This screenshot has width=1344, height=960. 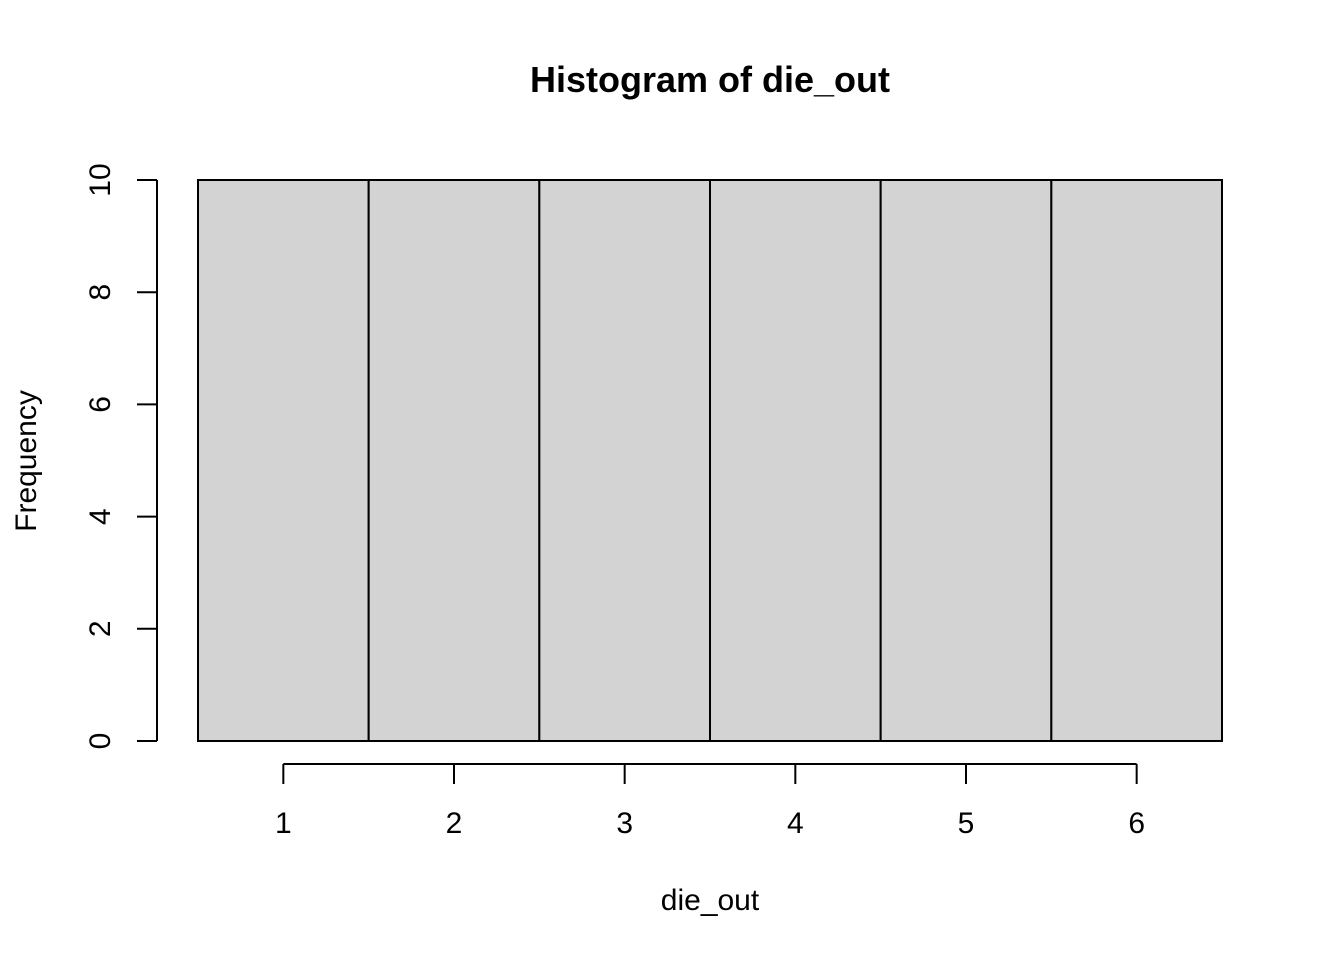 I want to click on x-tick-label-4: 4, so click(x=795, y=823).